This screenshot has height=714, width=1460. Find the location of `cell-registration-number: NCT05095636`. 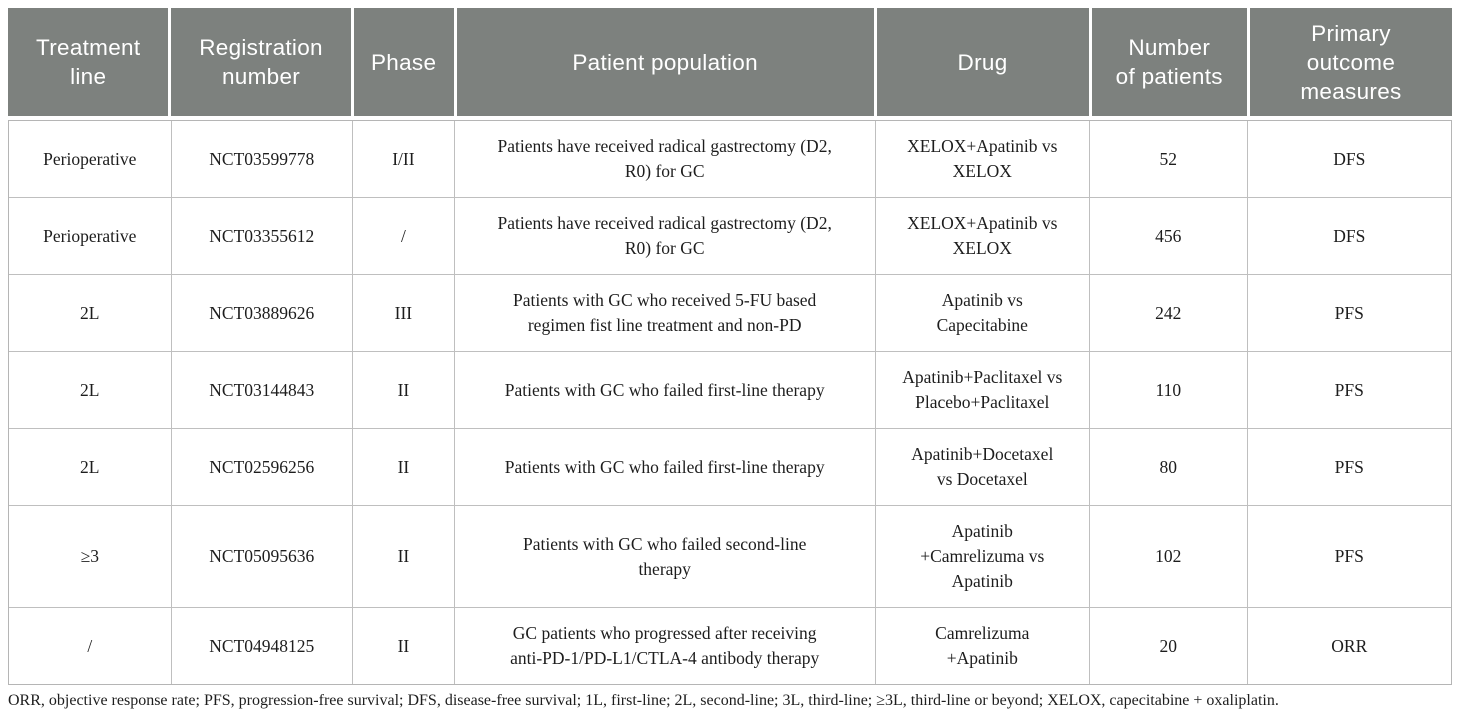

cell-registration-number: NCT05095636 is located at coordinates (262, 556).